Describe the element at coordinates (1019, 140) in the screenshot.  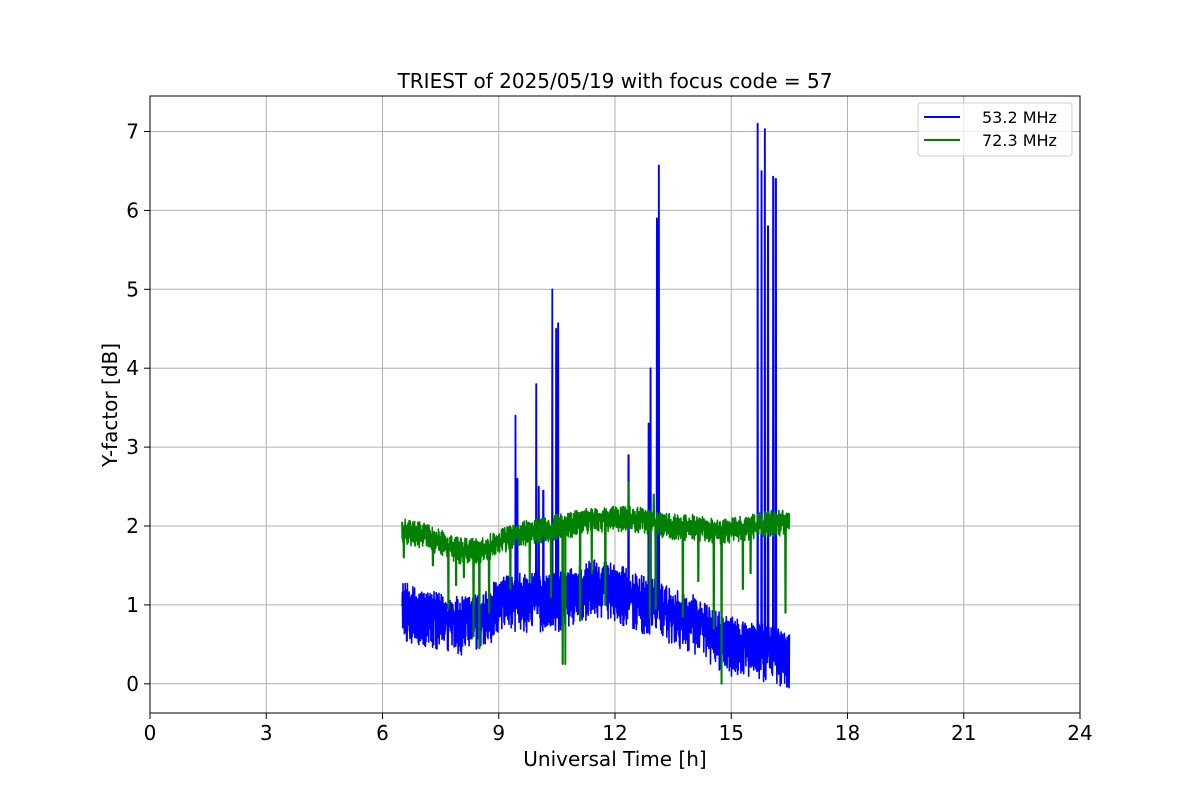
I see `legend-label-72-mhz: 72.3 MHz` at that location.